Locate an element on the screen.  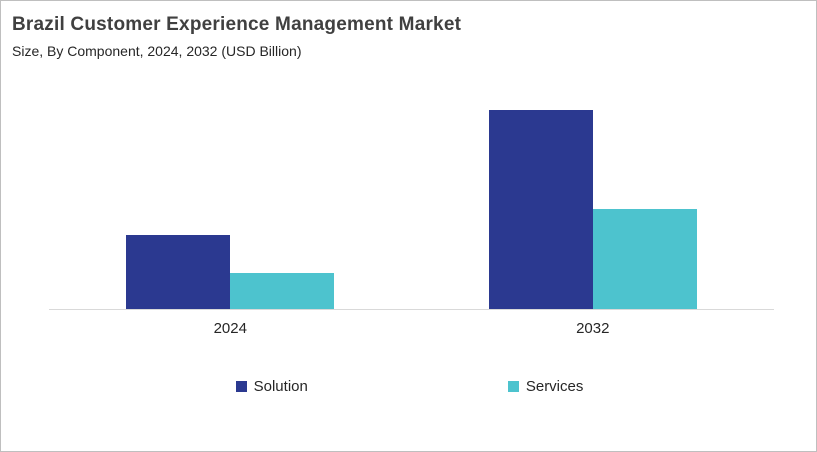
bar-solution-2024 is located at coordinates (178, 272).